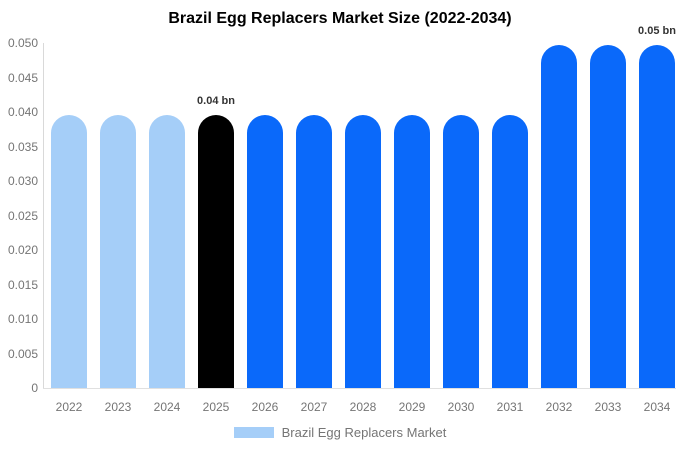 The width and height of the screenshot is (680, 450). What do you see at coordinates (314, 407) in the screenshot?
I see `x-tick-label-2027: 2027` at bounding box center [314, 407].